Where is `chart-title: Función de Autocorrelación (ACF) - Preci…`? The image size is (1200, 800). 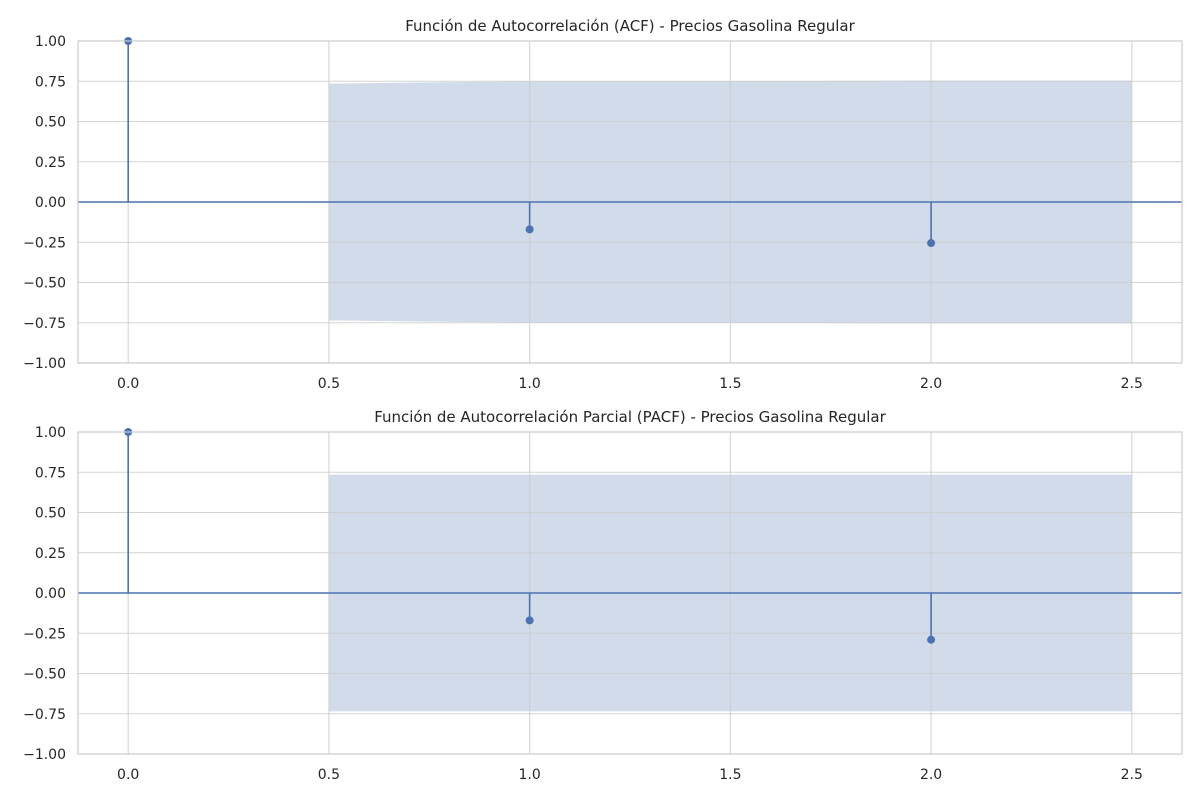
chart-title: Función de Autocorrelación (ACF) - Preci… is located at coordinates (630, 26).